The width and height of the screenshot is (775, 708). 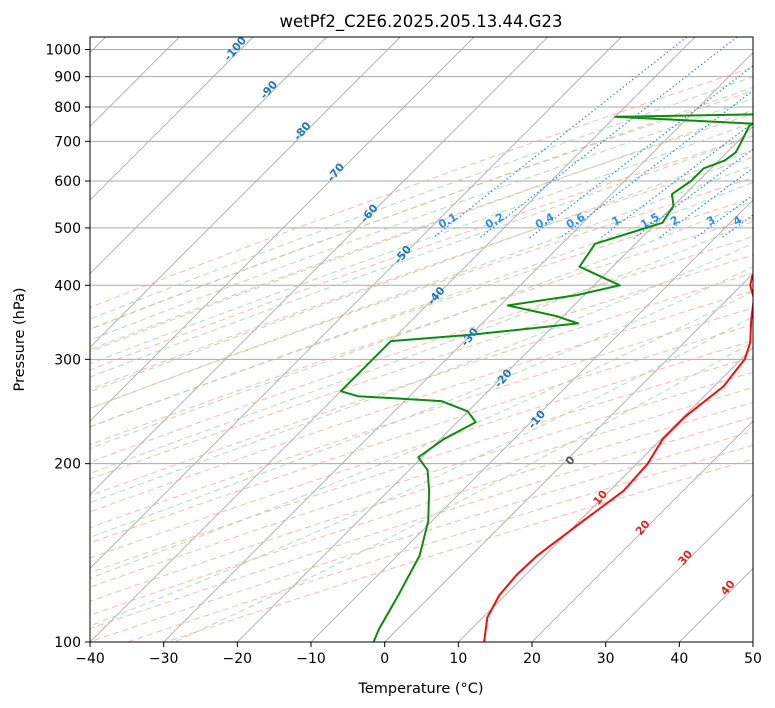 I want to click on x-axis-title: Temperature (°C), so click(x=420, y=689).